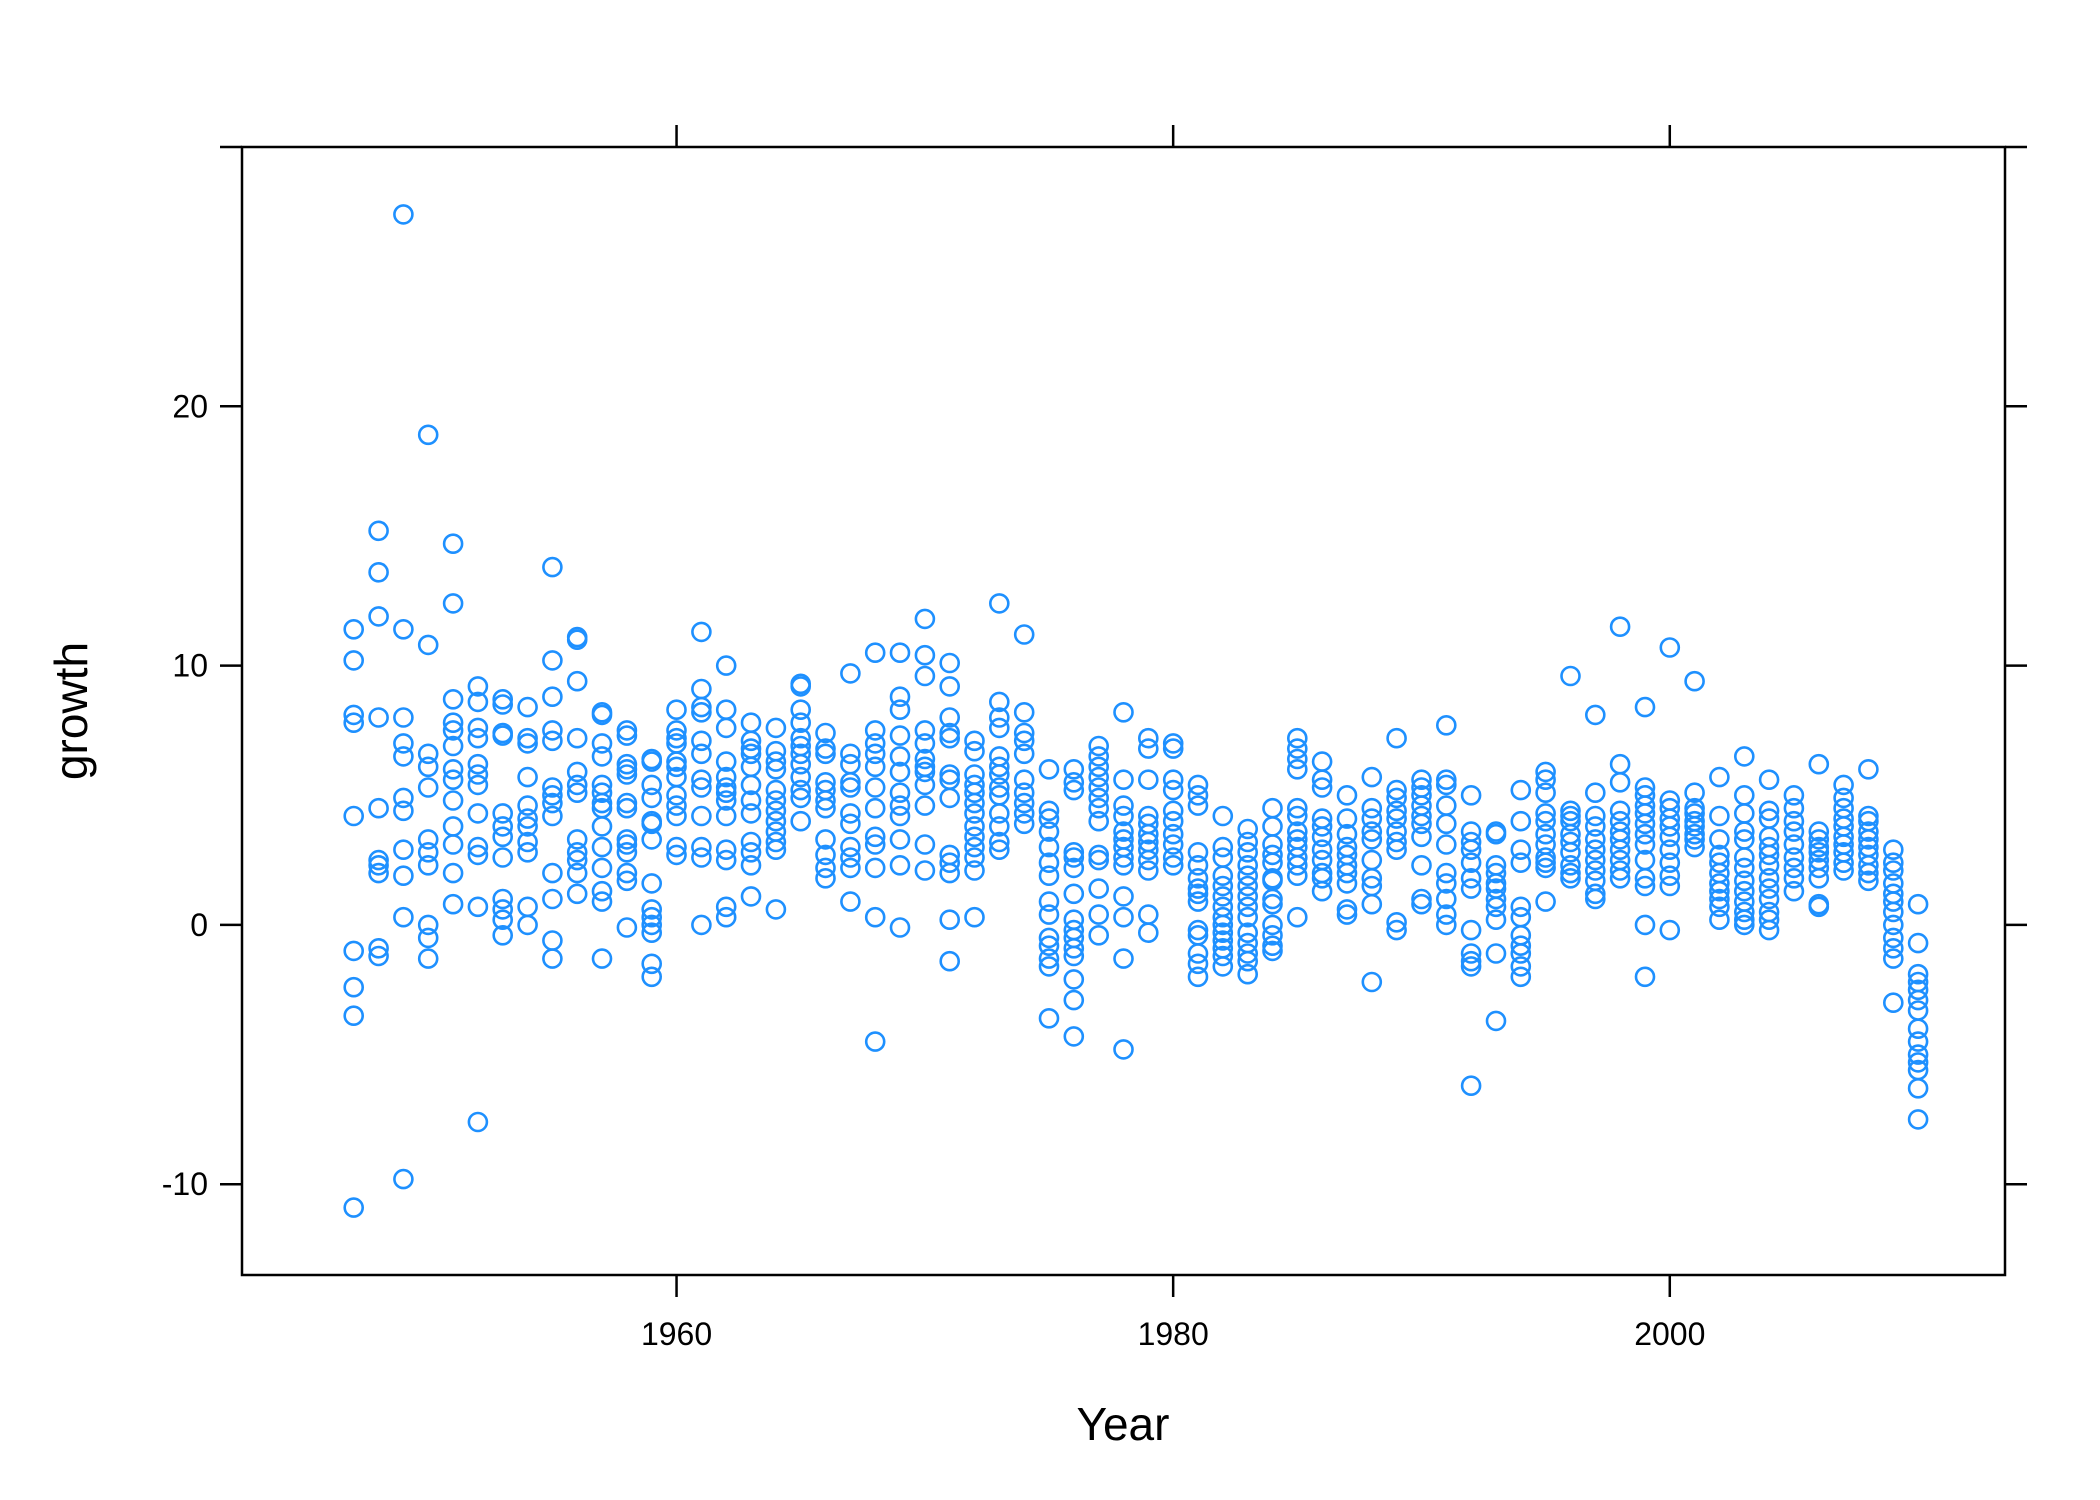 Image resolution: width=2100 pixels, height=1500 pixels. What do you see at coordinates (71, 711) in the screenshot?
I see `y-axis-title: growth` at bounding box center [71, 711].